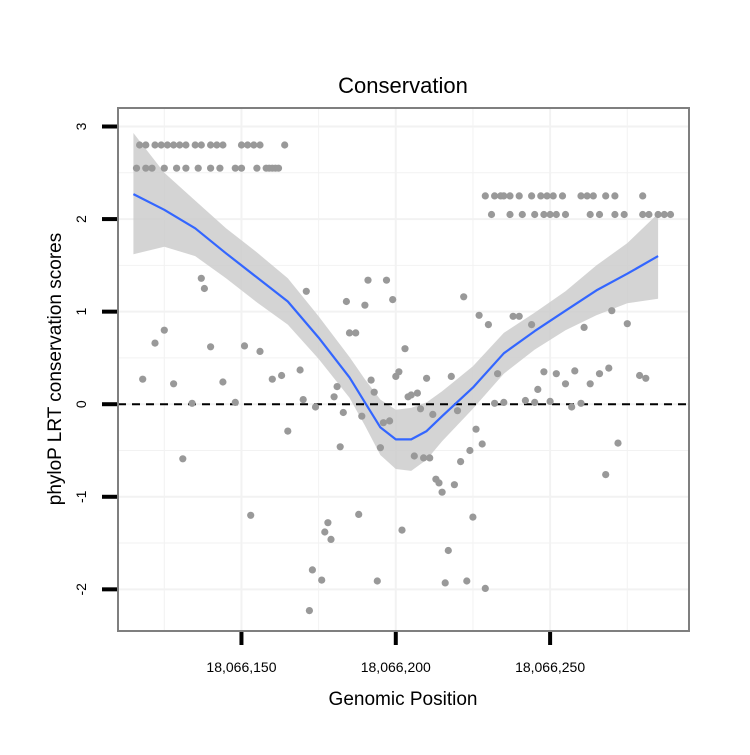  What do you see at coordinates (95, 359) in the screenshot?
I see `y-axis: -2 -1 0 1 2 3` at bounding box center [95, 359].